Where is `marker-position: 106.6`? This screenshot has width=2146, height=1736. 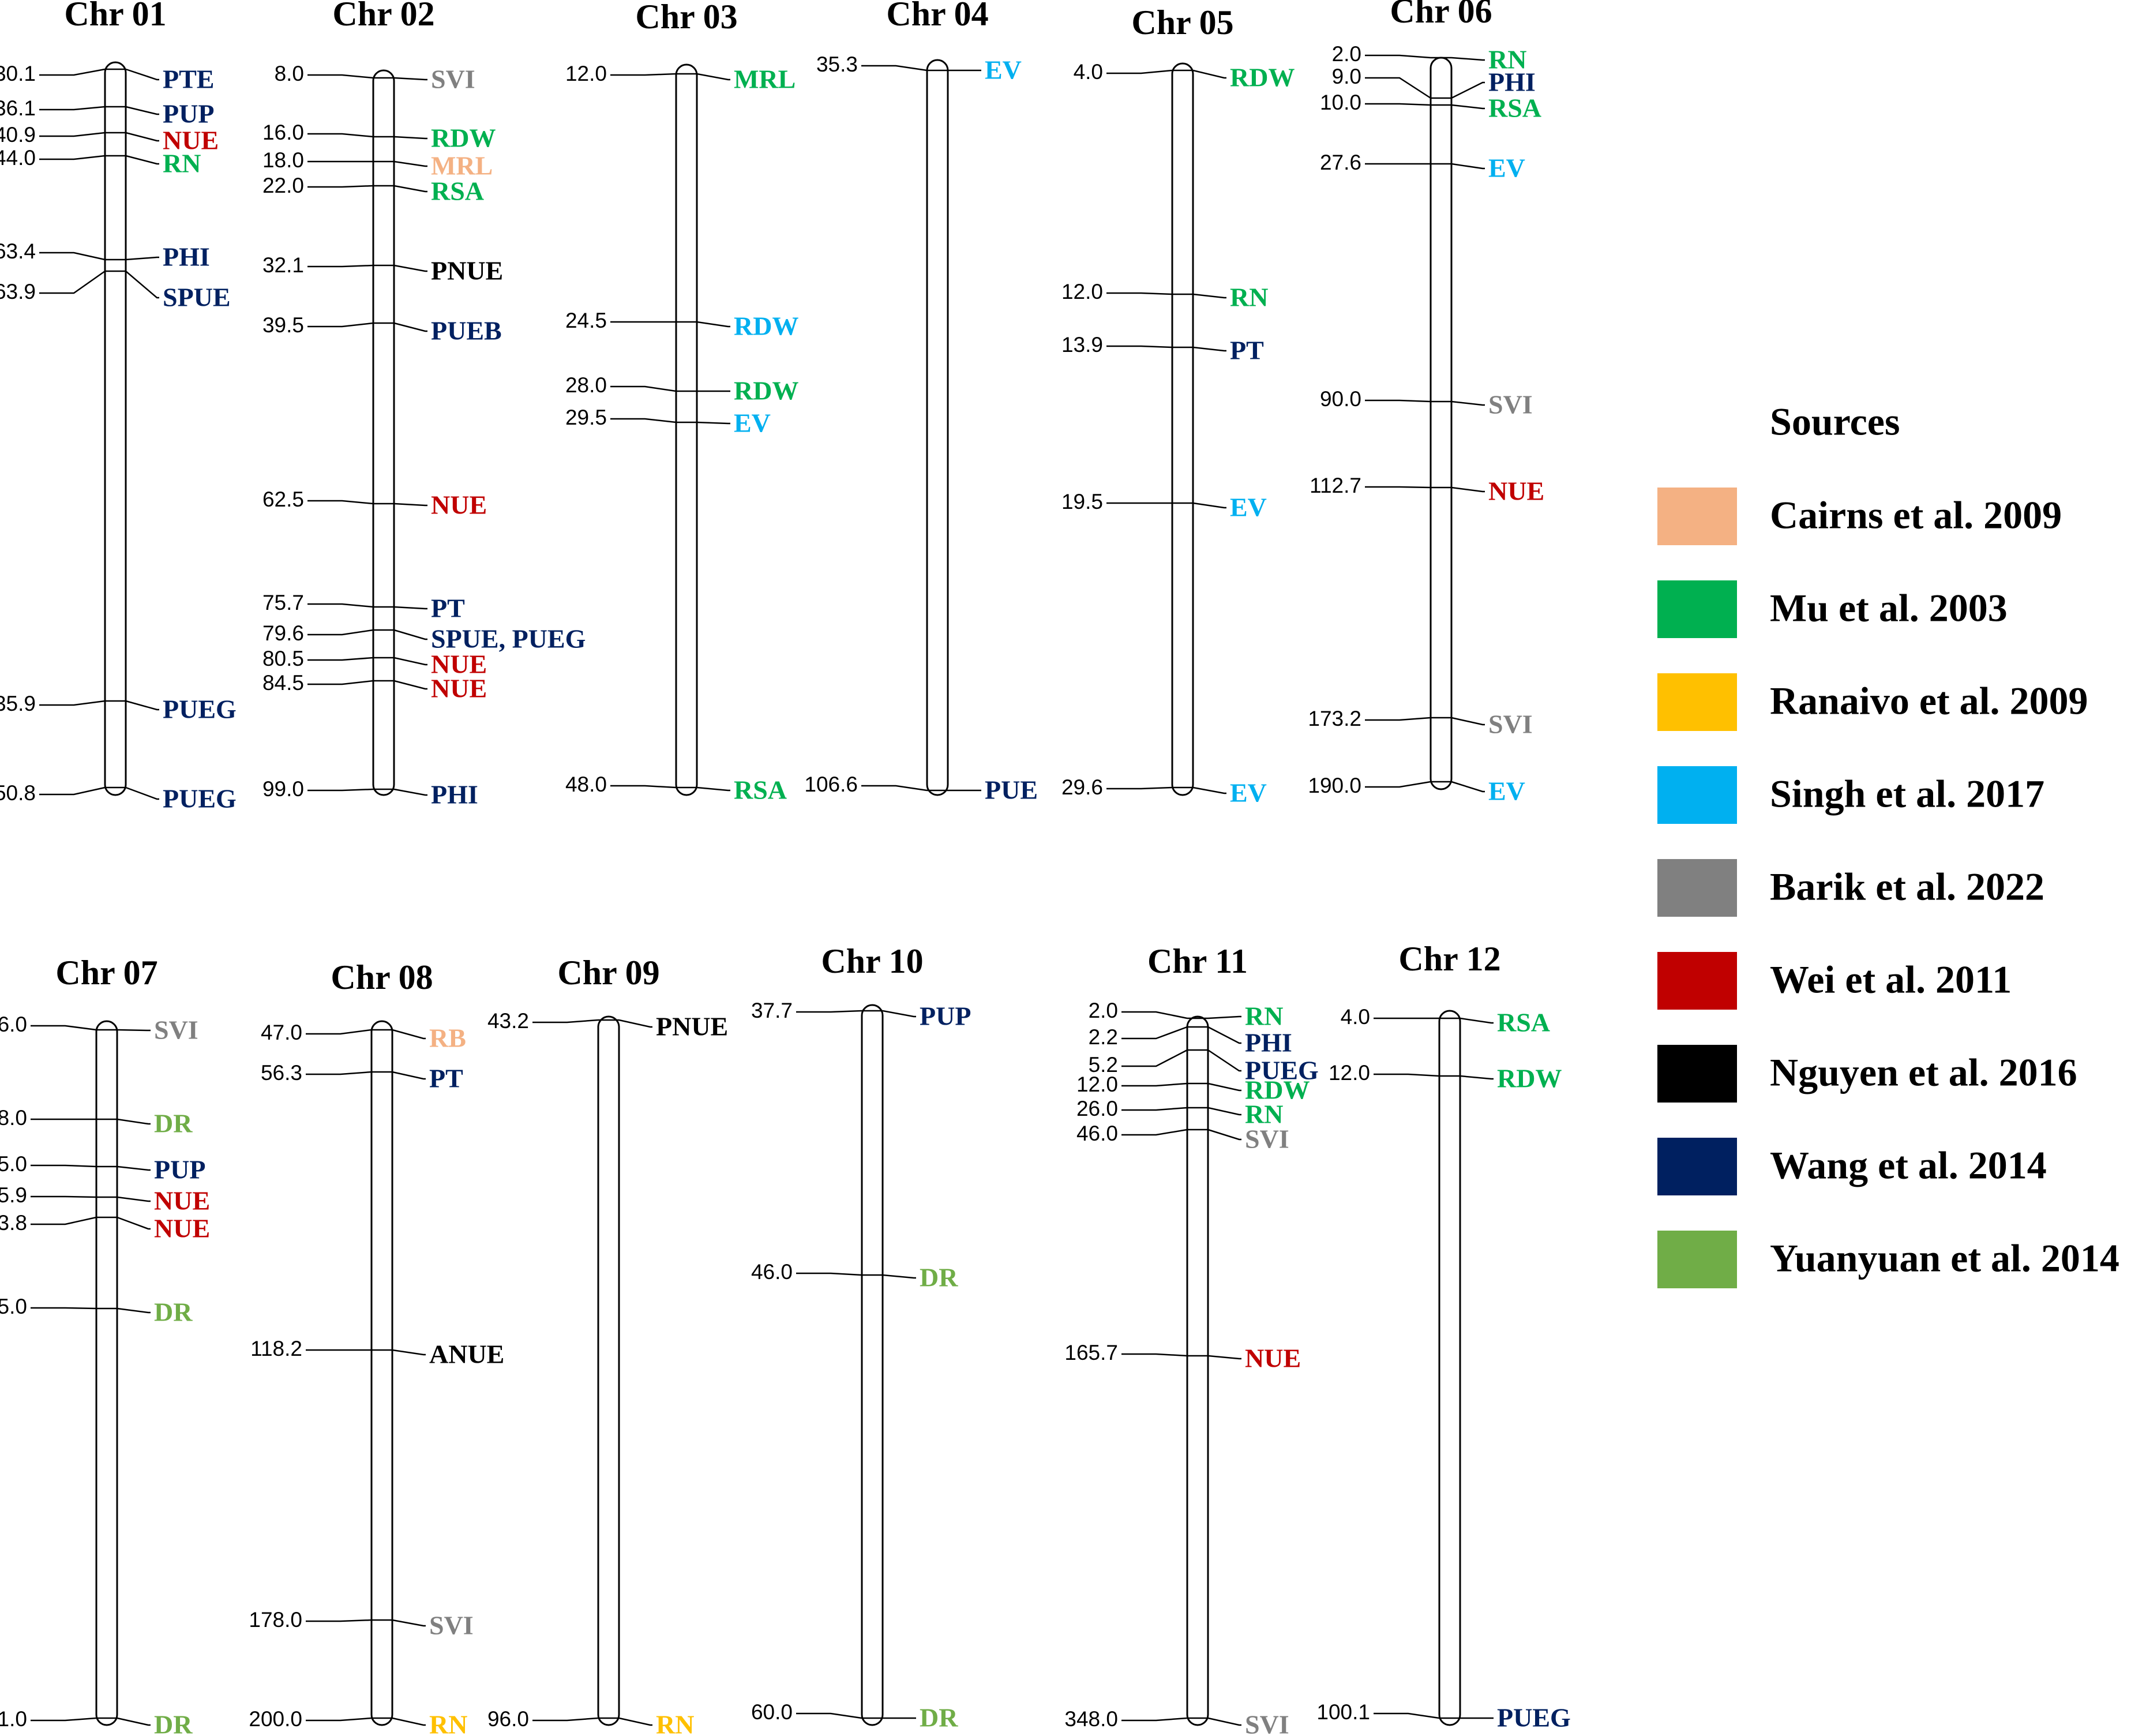 marker-position: 106.6 is located at coordinates (831, 785).